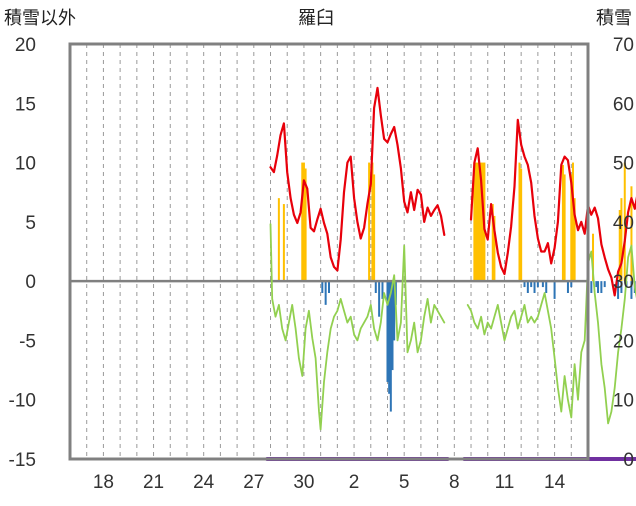  I want to click on y-left-tick-label: -10, so click(22, 401).